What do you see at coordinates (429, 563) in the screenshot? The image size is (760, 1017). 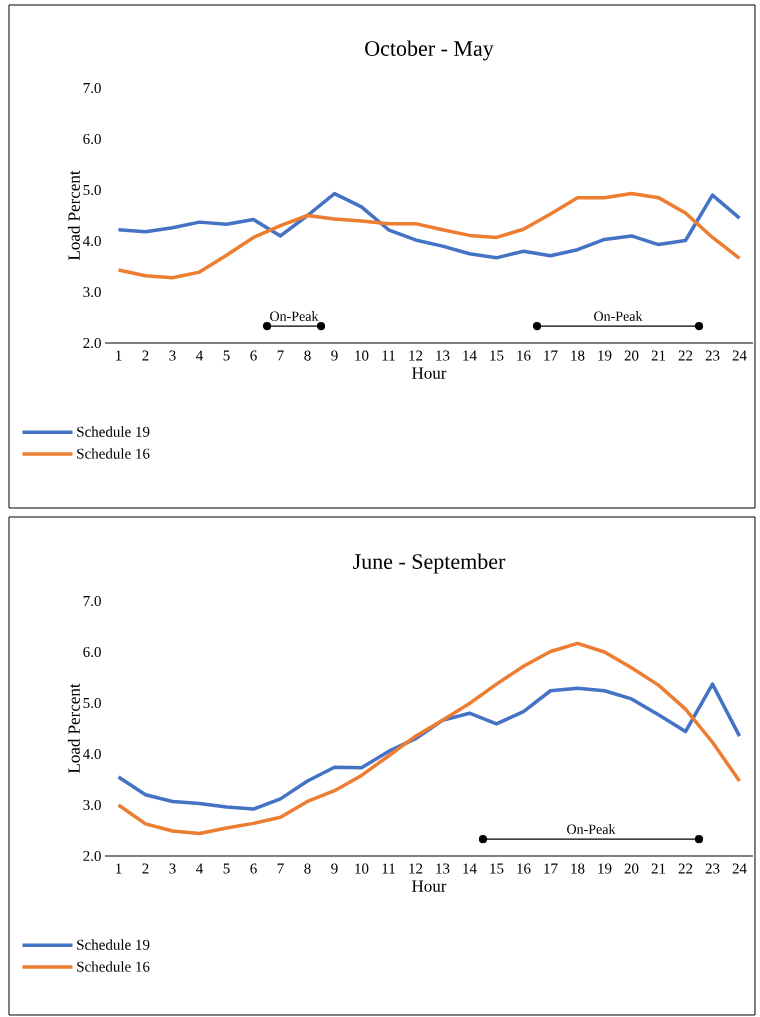 I see `chart-title: June - September` at bounding box center [429, 563].